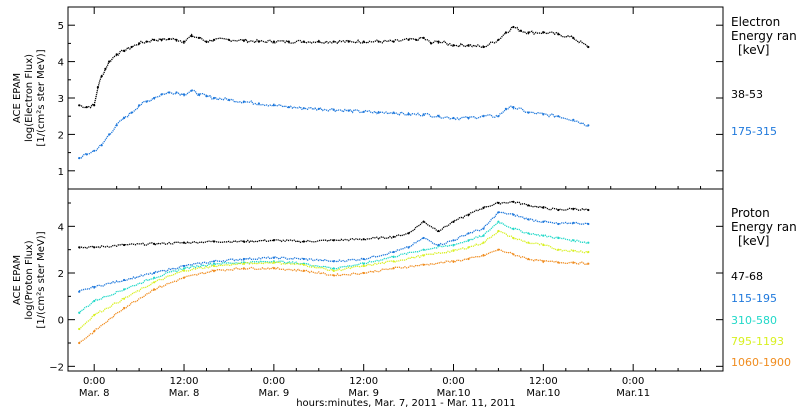  What do you see at coordinates (764, 227) in the screenshot?
I see `proton-legend-title-2: Energy ran` at bounding box center [764, 227].